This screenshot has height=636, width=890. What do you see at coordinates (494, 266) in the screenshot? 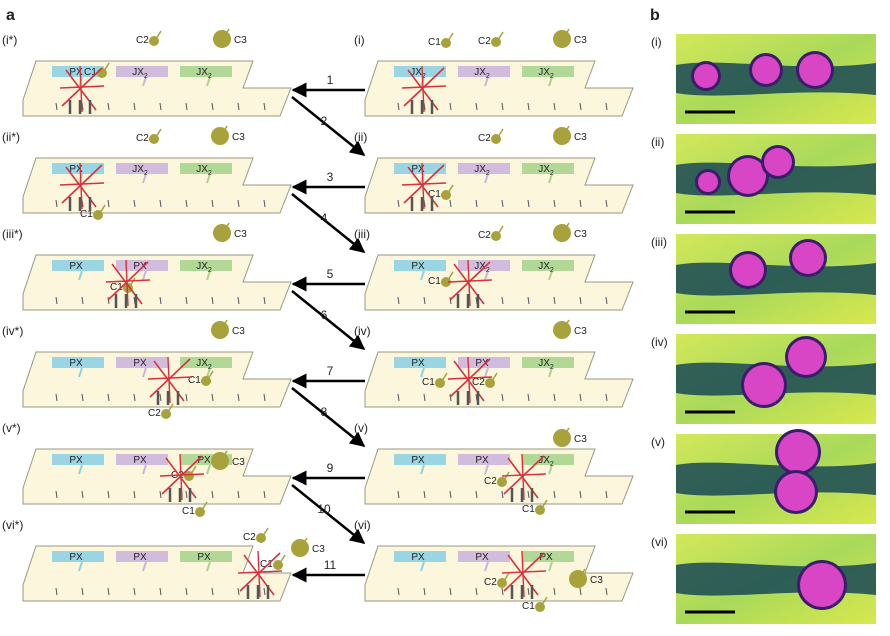
I see `right-row: PX JX2 JX2 C1 C2 C3 (iii)` at bounding box center [494, 266].